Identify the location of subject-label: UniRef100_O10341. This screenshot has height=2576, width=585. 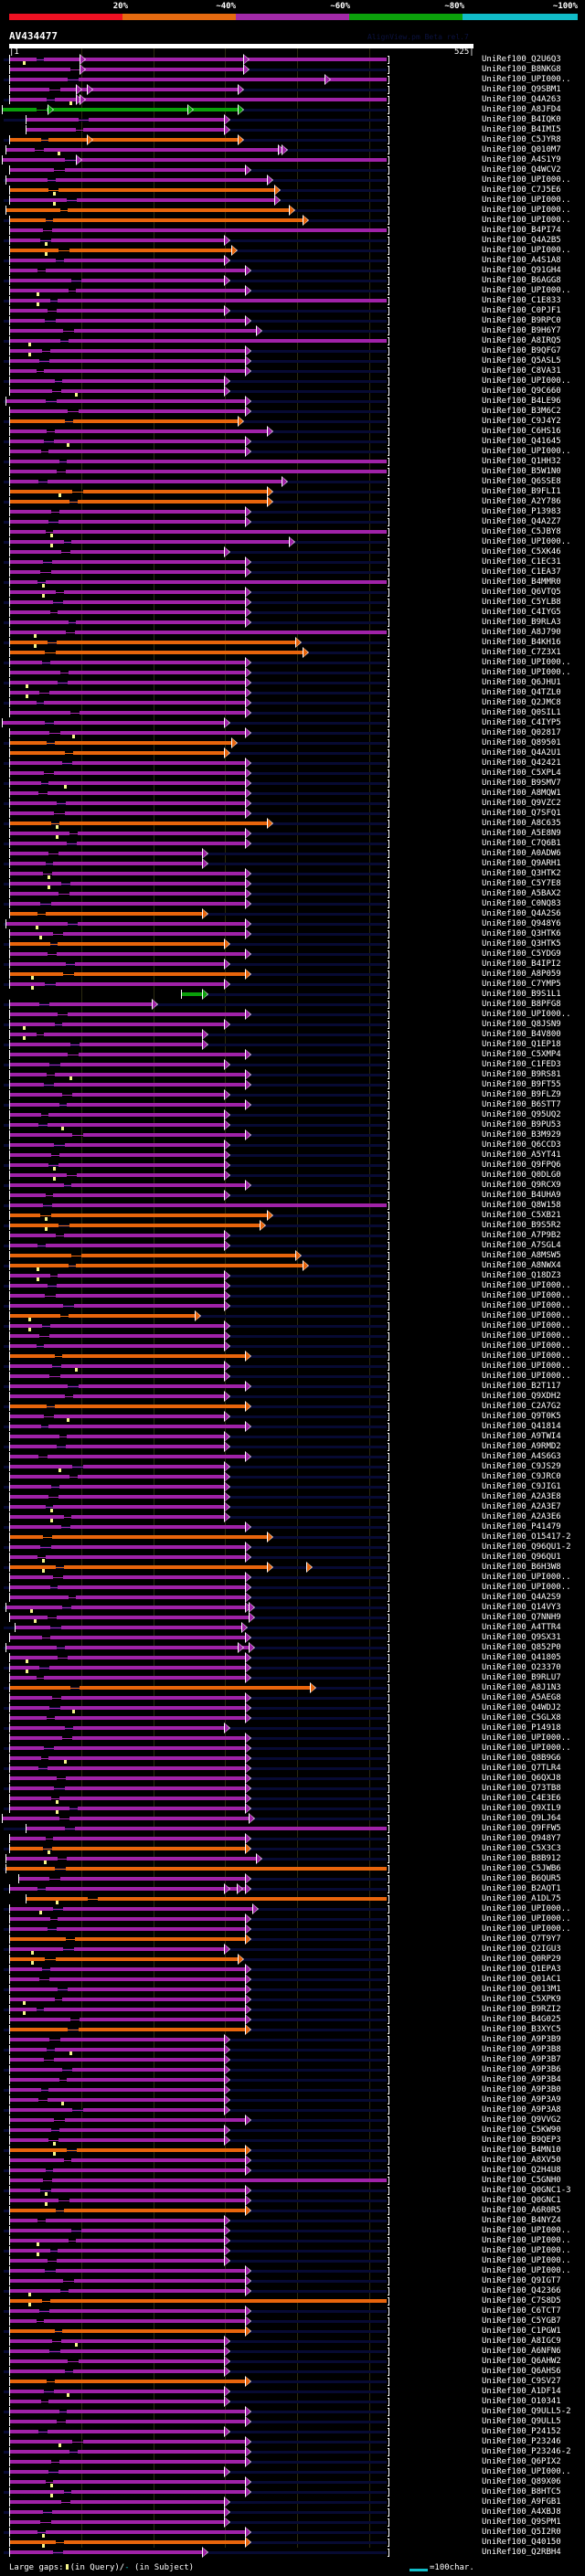
(521, 2401).